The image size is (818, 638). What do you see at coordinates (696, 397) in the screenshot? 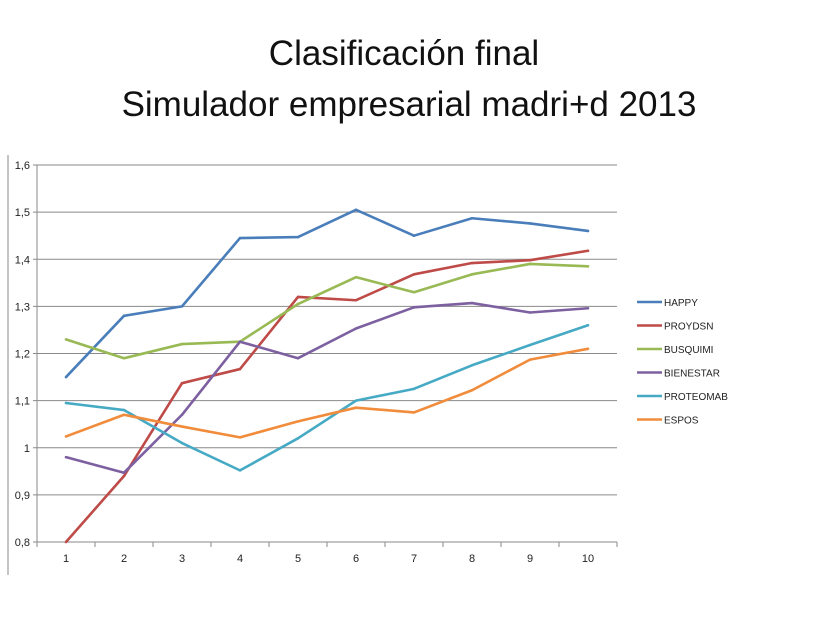
I see `legend-label: PROTEOMAB` at bounding box center [696, 397].